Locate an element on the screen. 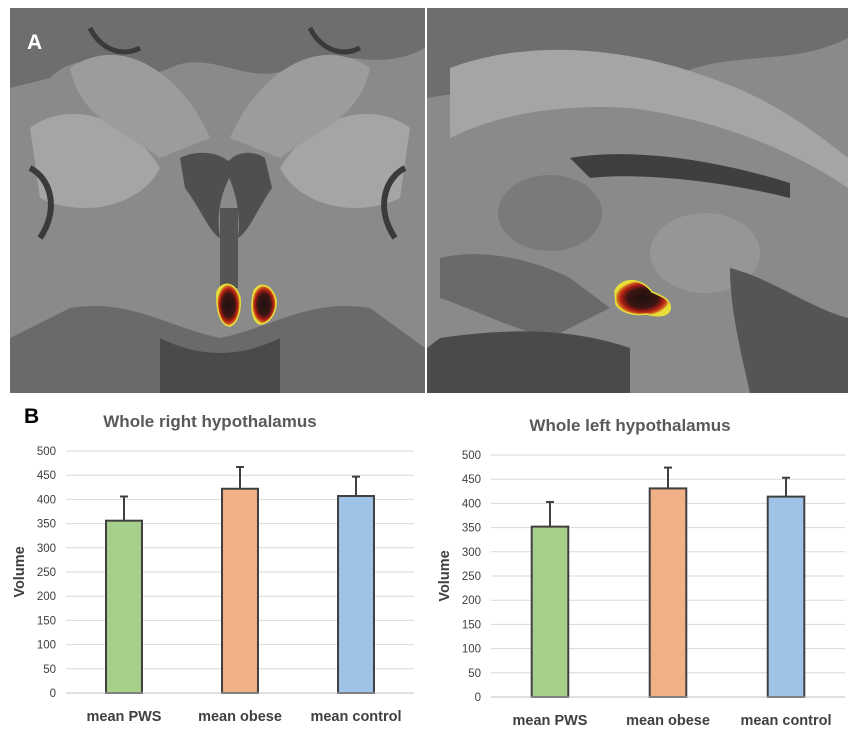 The height and width of the screenshot is (742, 860). roi-sagittal-hypothalamus is located at coordinates (642, 298).